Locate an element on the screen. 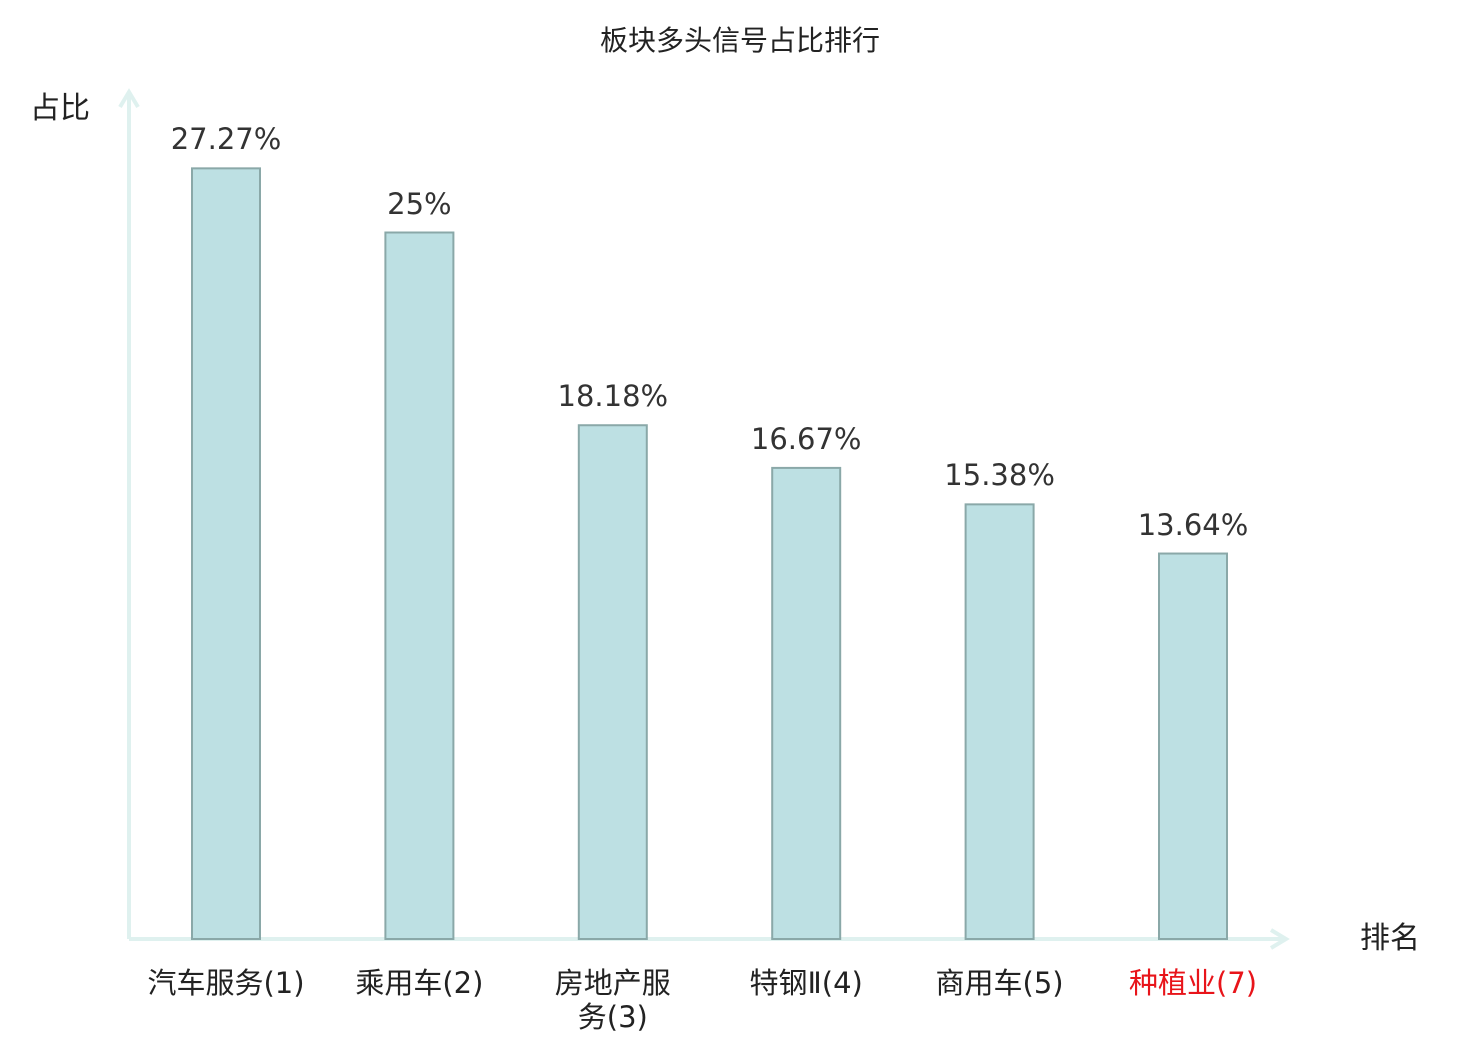  x-tick-label: 乘用车(2) is located at coordinates (419, 983).